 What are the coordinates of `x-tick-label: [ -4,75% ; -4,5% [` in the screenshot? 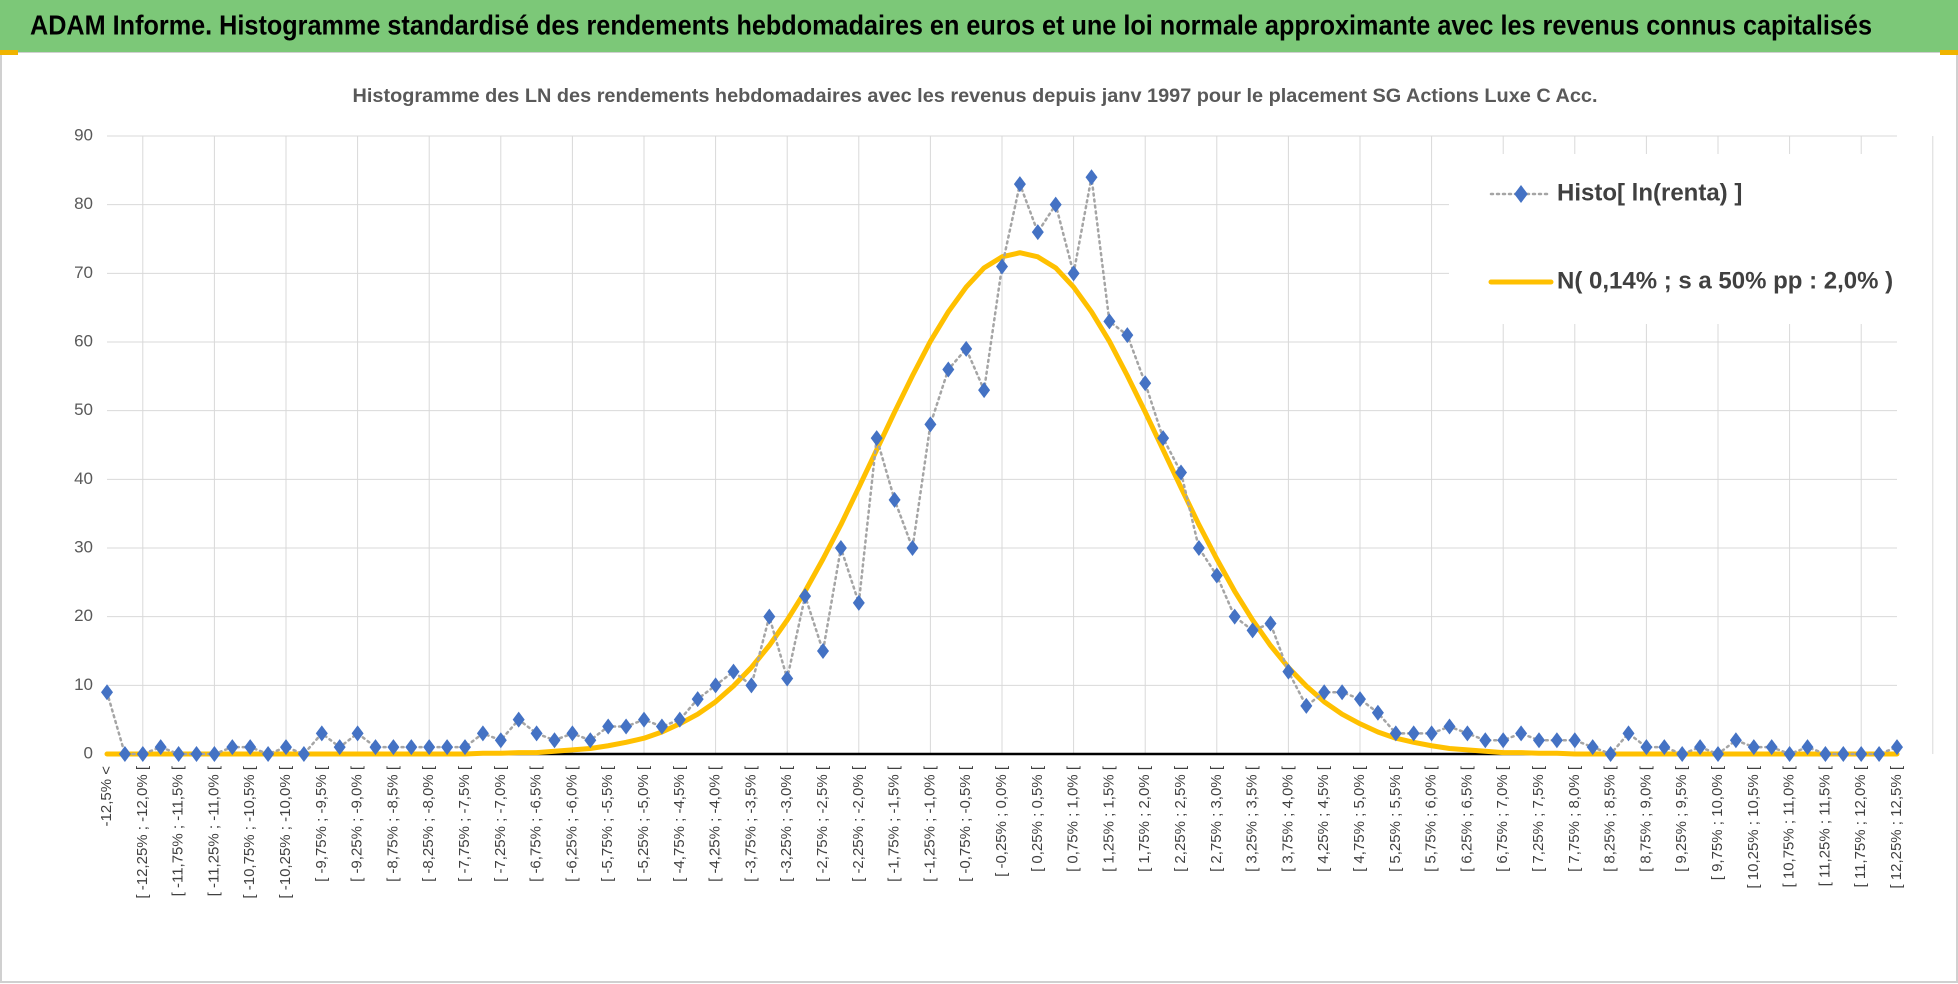 It's located at (679, 823).